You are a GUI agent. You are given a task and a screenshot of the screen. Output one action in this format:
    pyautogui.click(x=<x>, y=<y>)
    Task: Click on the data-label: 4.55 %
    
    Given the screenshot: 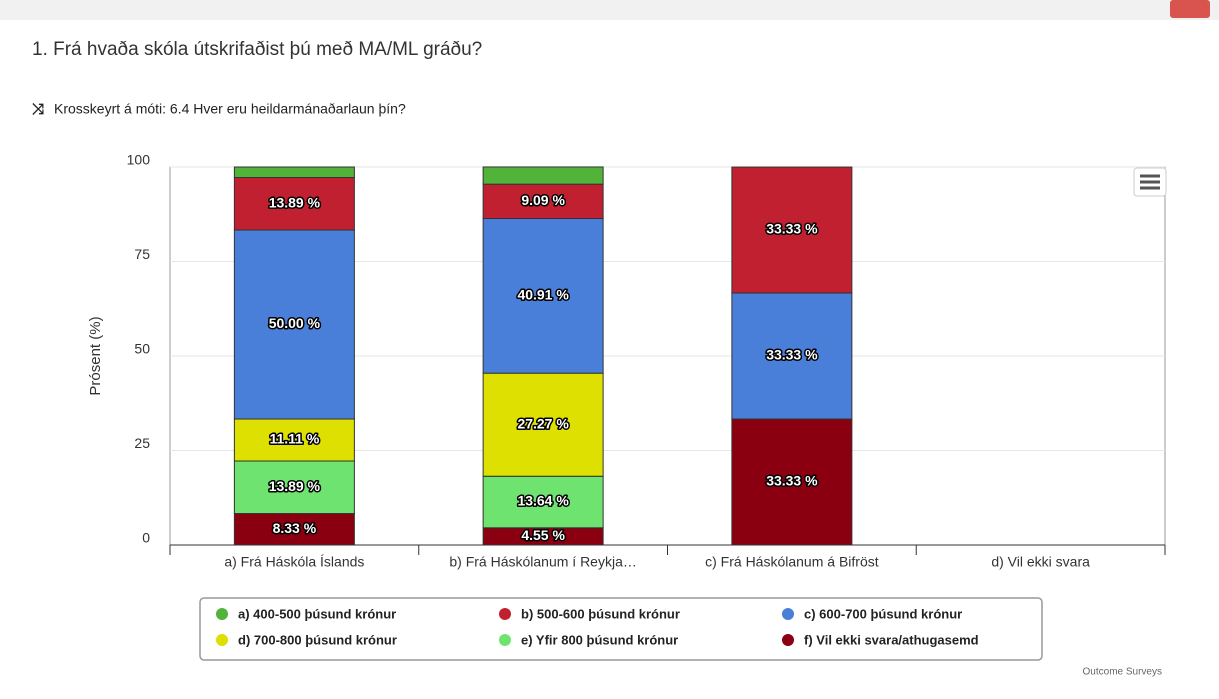 What is the action you would take?
    pyautogui.click(x=543, y=535)
    